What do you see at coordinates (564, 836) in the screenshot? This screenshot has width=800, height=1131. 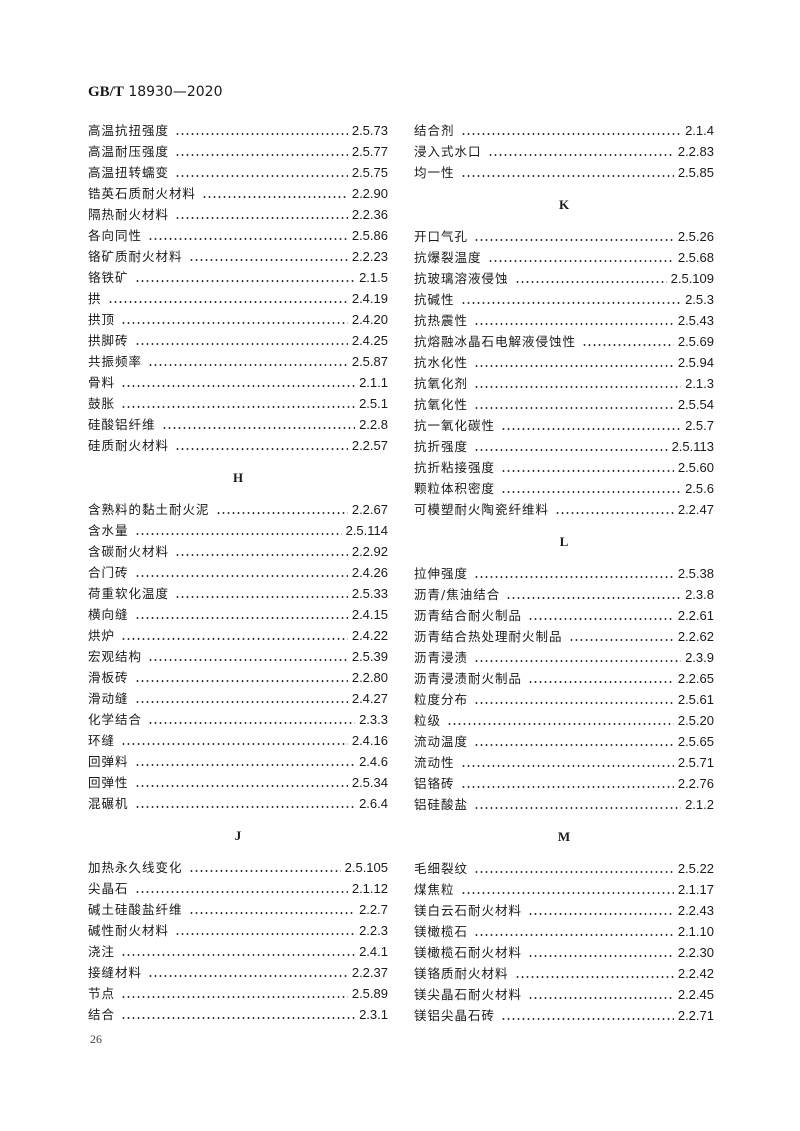 I see `section-letter-heading: M` at bounding box center [564, 836].